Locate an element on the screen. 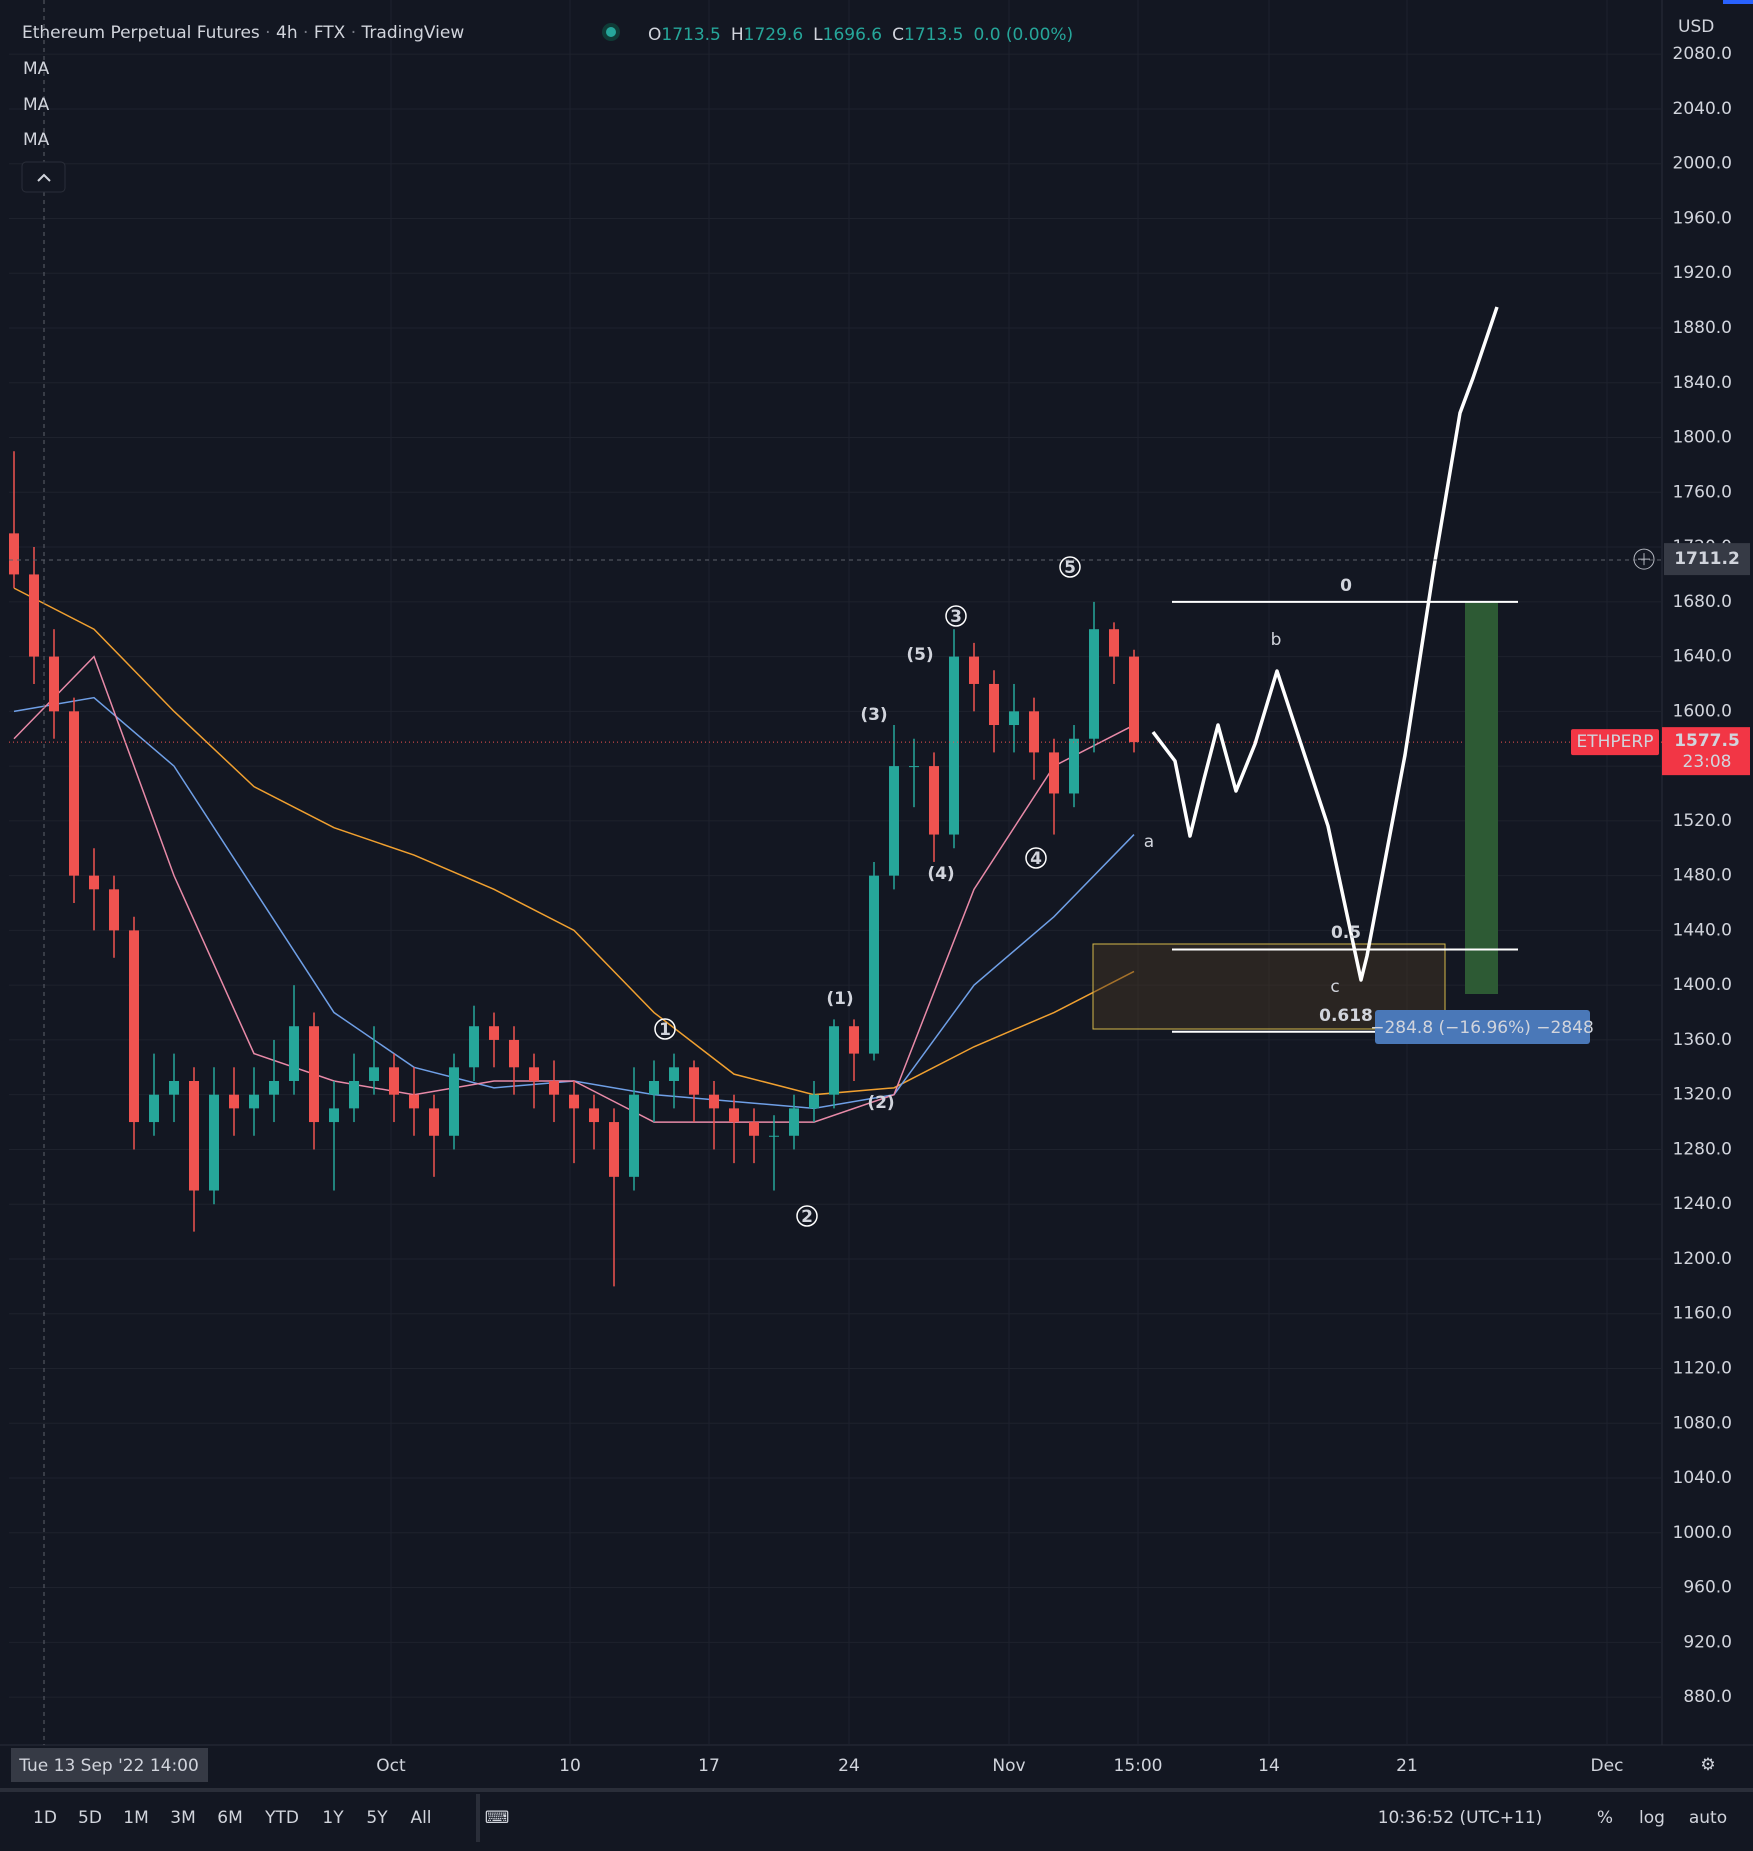  accent is located at coordinates (1738, 2).